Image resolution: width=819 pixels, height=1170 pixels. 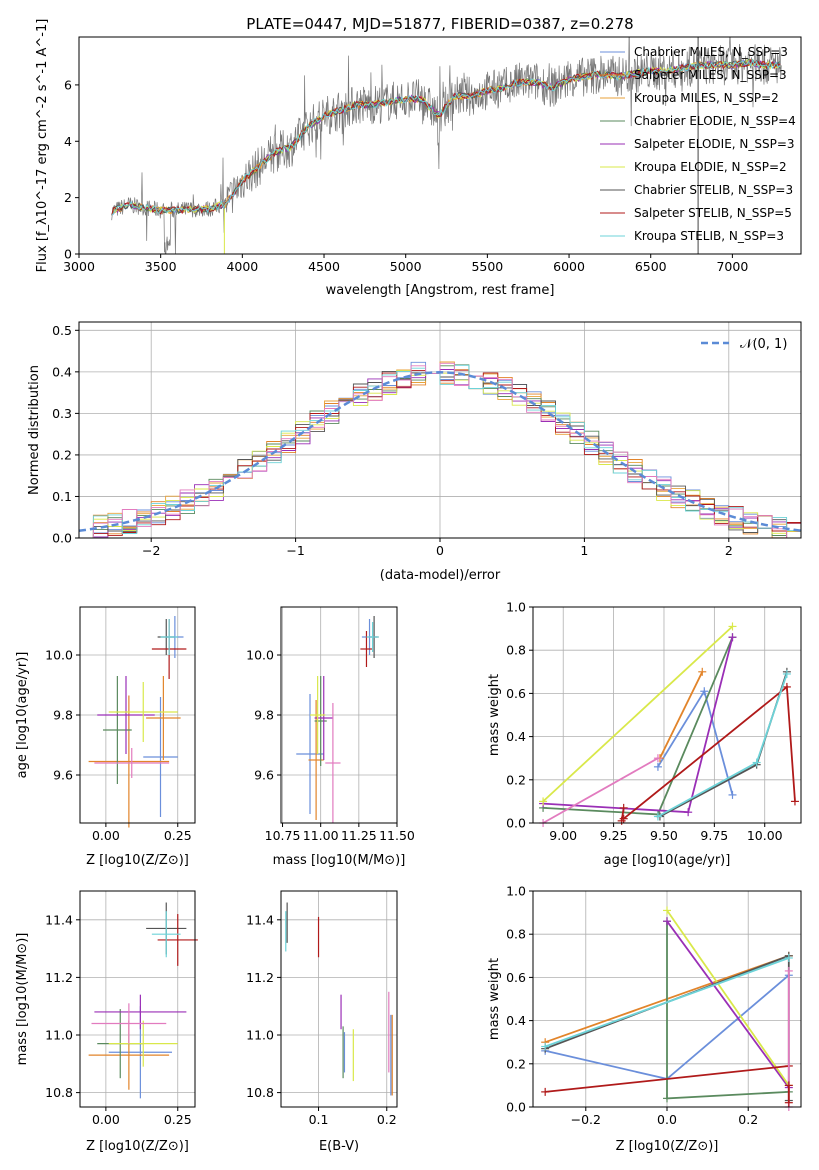 What do you see at coordinates (732, 266) in the screenshot?
I see `tick-label-x: 7000` at bounding box center [732, 266].